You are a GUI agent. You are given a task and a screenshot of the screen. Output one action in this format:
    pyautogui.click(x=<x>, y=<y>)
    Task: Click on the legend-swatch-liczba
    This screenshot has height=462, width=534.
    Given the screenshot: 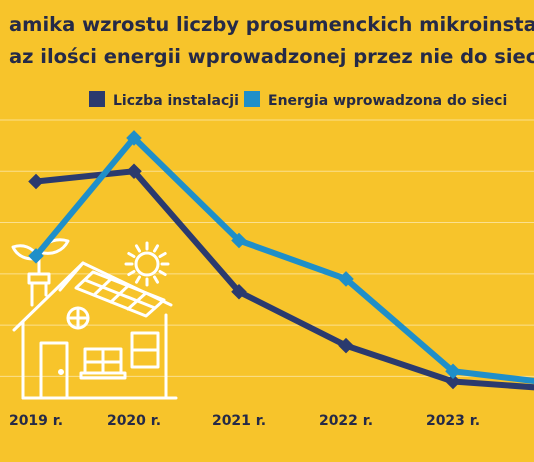 What is the action you would take?
    pyautogui.click(x=97, y=99)
    